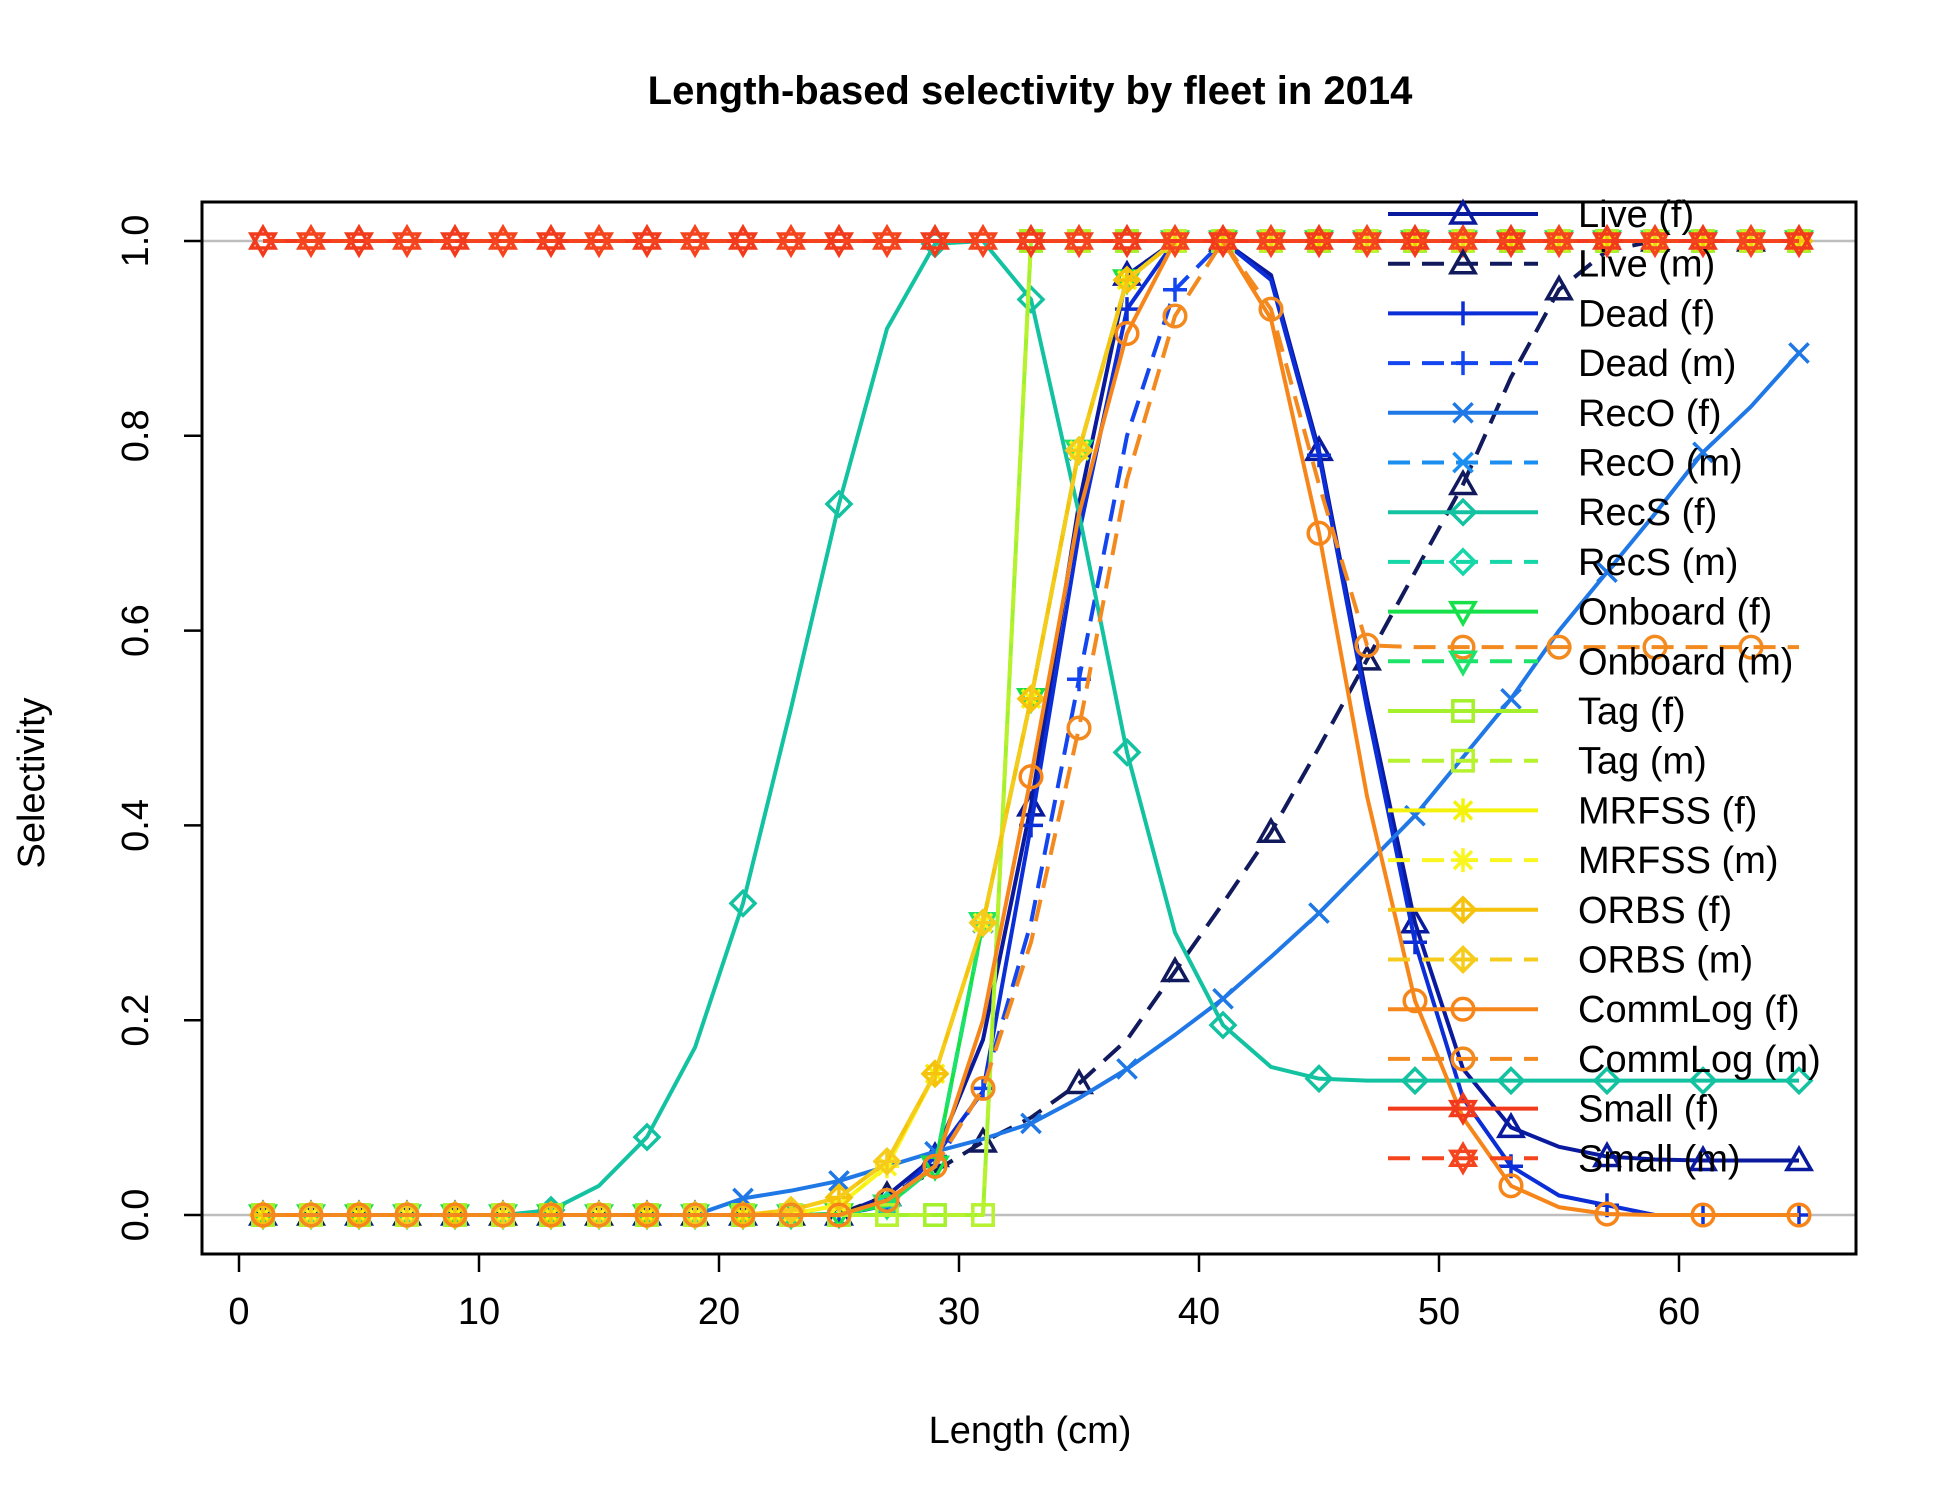 The width and height of the screenshot is (1950, 1500). Describe the element at coordinates (1659, 1159) in the screenshot. I see `legend-label: Small (m)` at that location.